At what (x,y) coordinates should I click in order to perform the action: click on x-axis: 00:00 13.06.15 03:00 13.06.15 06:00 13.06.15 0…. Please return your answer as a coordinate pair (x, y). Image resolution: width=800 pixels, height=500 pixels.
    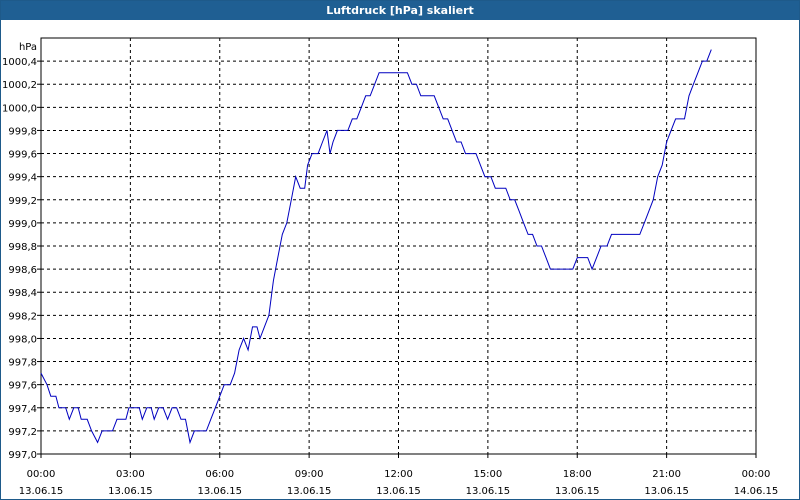
    Looking at the image, I should click on (399, 475).